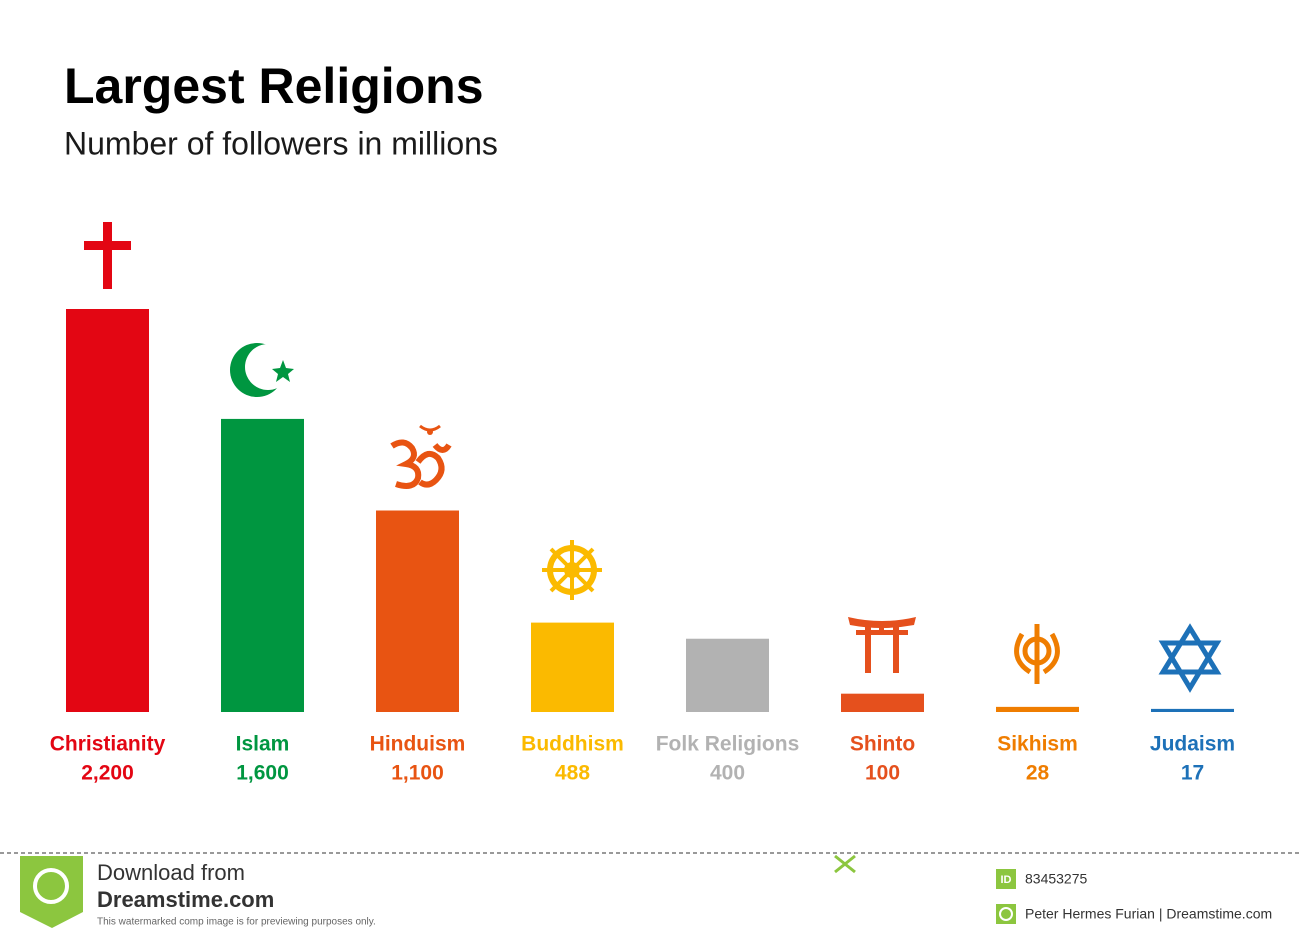 The height and width of the screenshot is (942, 1300). What do you see at coordinates (1038, 773) in the screenshot?
I see `value-label: 28` at bounding box center [1038, 773].